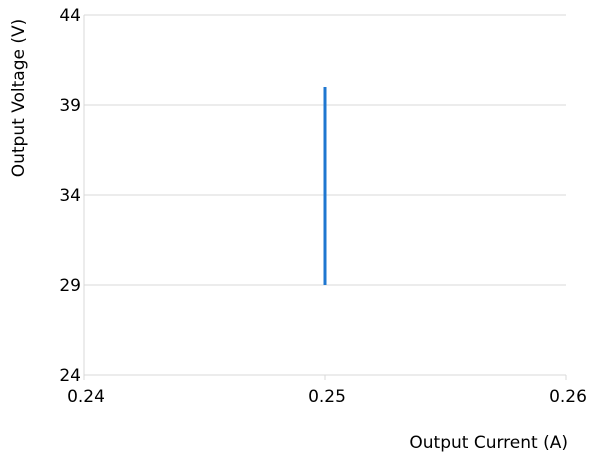 The image size is (591, 459). Describe the element at coordinates (86, 397) in the screenshot. I see `x-tick-label: 0.24` at that location.